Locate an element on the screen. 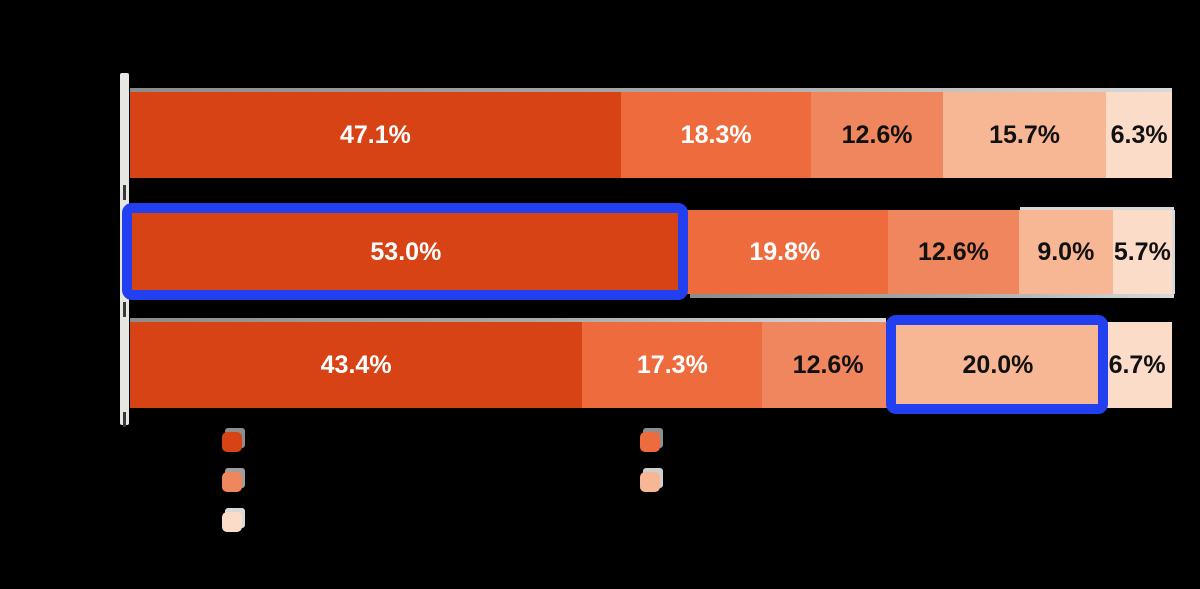 This screenshot has height=589, width=1200. bar-segment: 6.7% is located at coordinates (1137, 365).